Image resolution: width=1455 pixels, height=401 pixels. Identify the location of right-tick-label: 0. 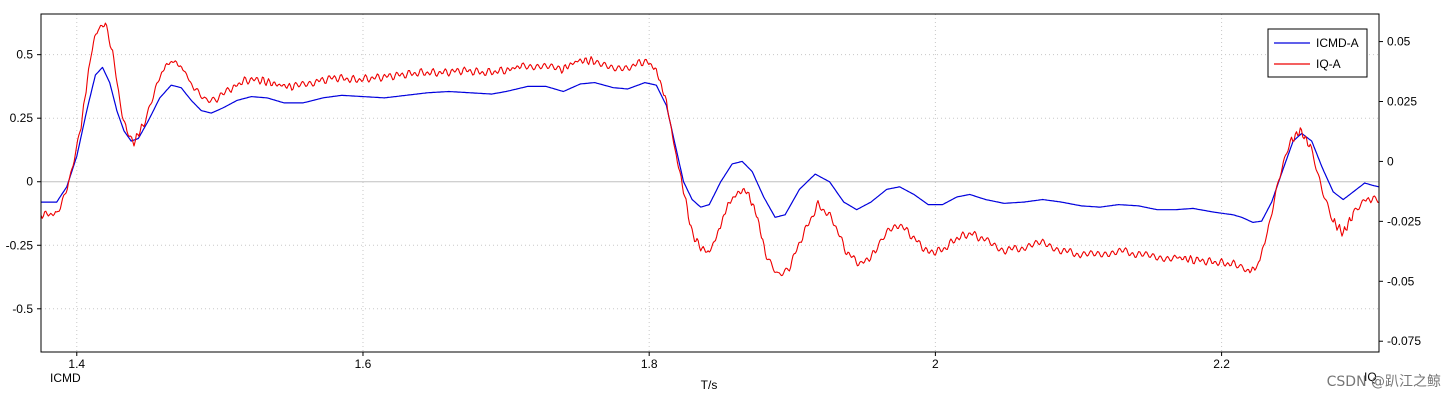
(1390, 161).